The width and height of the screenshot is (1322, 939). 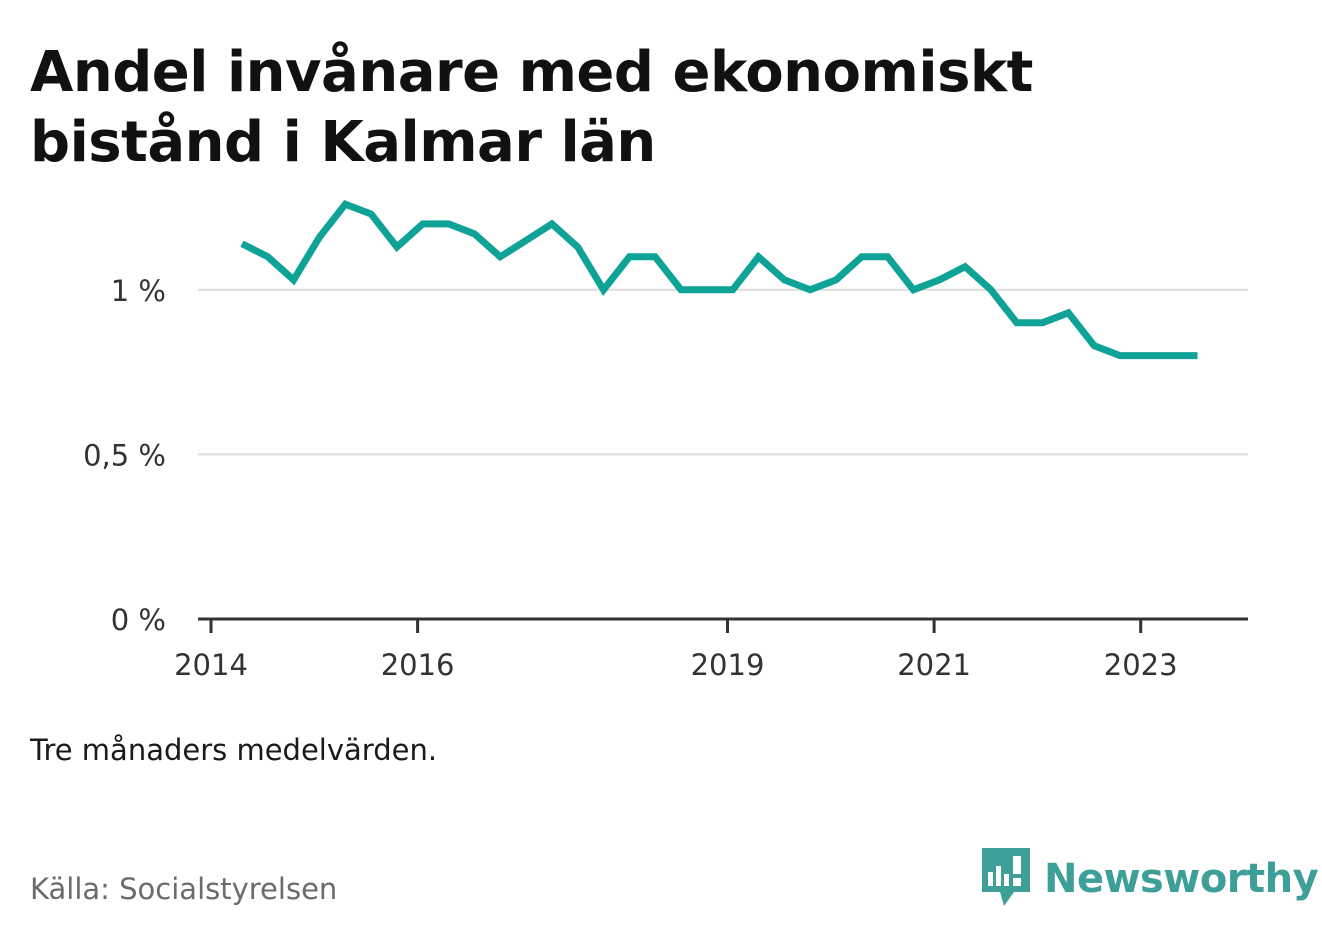 I want to click on chart-note: Tre månaders medelvärden., so click(x=234, y=750).